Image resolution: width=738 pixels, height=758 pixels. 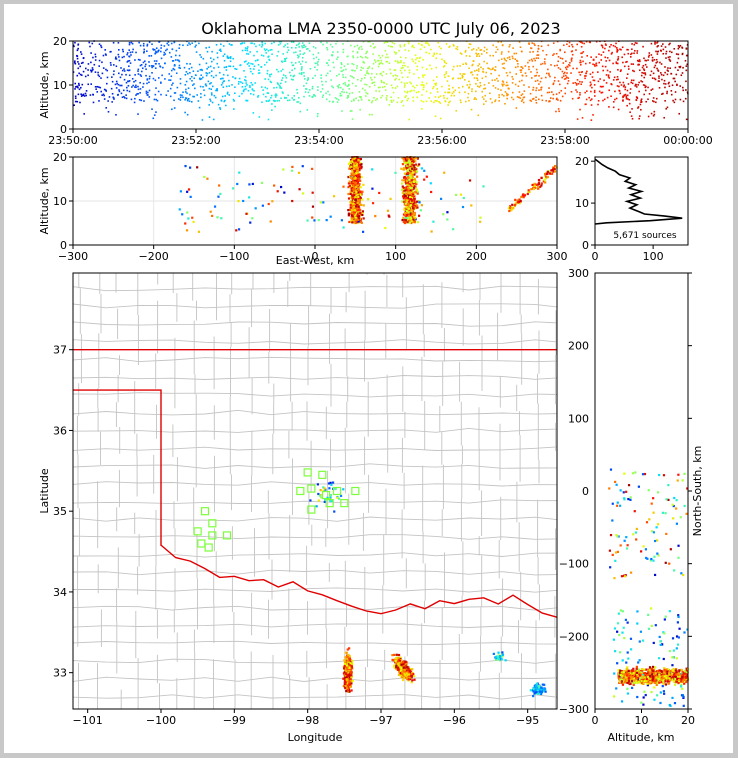 What do you see at coordinates (326, 495) in the screenshot?
I see `lma-station-marker` at bounding box center [326, 495].